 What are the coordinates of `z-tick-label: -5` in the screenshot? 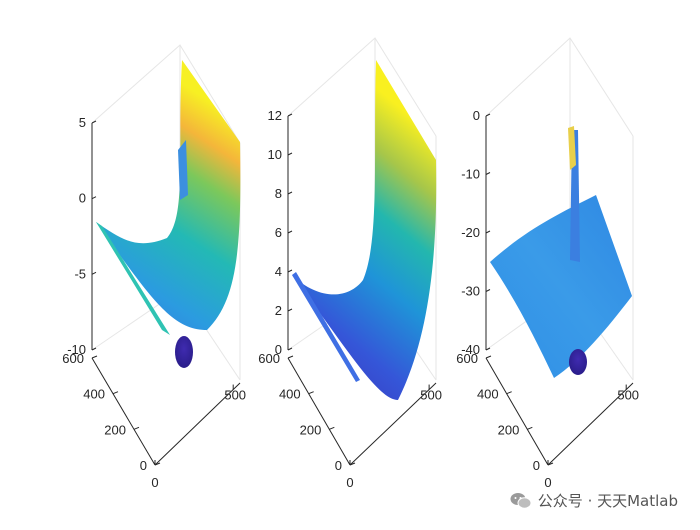 It's located at (80, 273).